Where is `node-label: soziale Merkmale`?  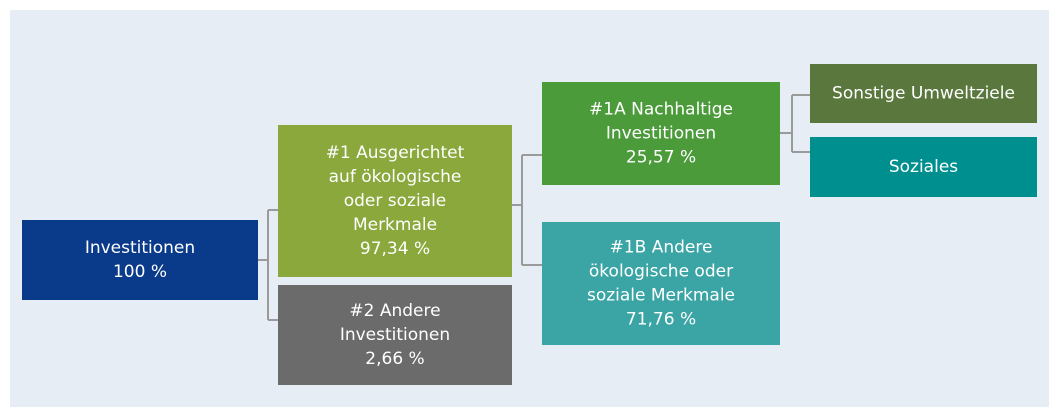 node-label: soziale Merkmale is located at coordinates (661, 296).